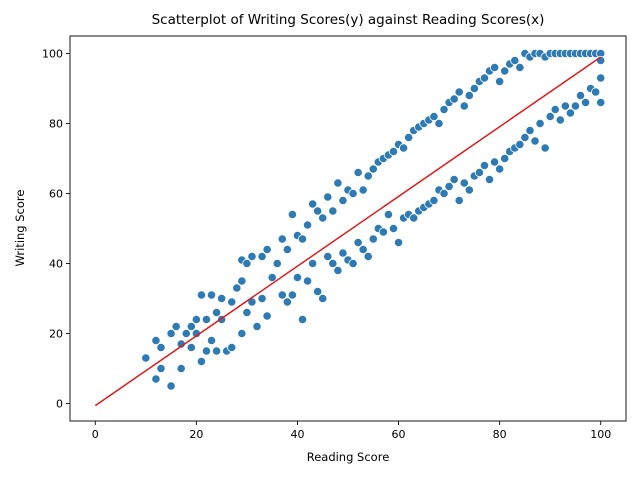 The height and width of the screenshot is (480, 640). I want to click on x-axis-label: Reading Score, so click(348, 457).